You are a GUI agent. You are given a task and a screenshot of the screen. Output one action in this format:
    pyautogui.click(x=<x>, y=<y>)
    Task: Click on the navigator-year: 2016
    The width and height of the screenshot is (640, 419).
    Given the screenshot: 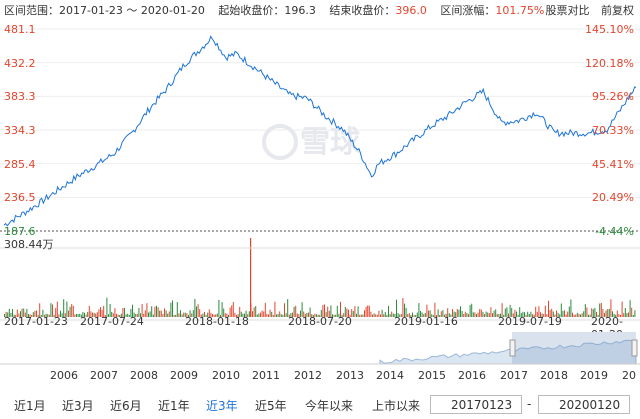 What is the action you would take?
    pyautogui.click(x=472, y=375)
    